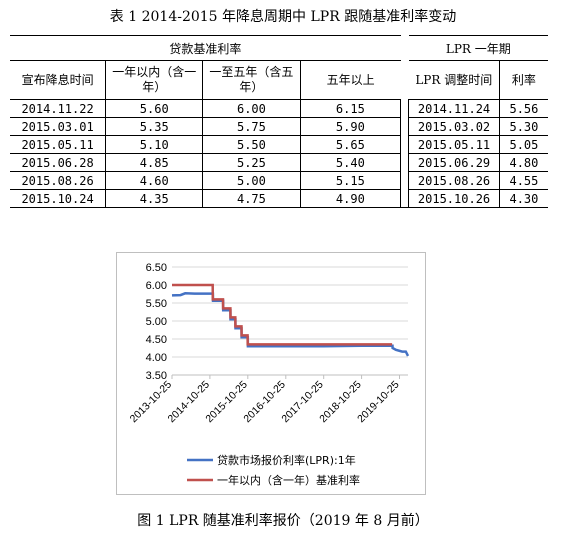  What do you see at coordinates (350, 180) in the screenshot?
I see `cell-over-five-years: 5.15` at bounding box center [350, 180].